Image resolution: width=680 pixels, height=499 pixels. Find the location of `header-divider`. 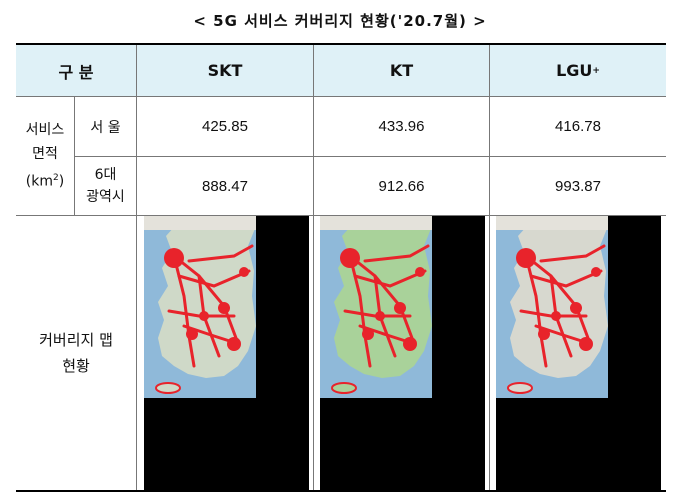

header-divider is located at coordinates (341, 96).